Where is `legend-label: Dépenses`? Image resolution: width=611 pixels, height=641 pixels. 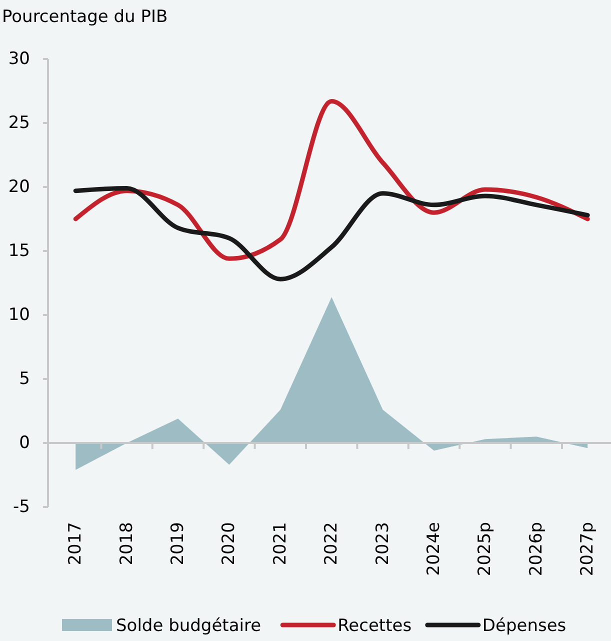 legend-label: Dépenses is located at coordinates (524, 626).